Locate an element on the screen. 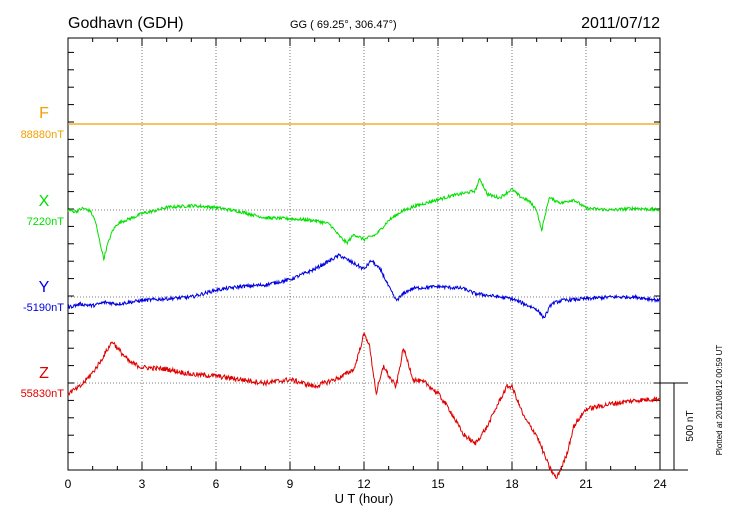 The height and width of the screenshot is (520, 730). series-name-z: Z is located at coordinates (44, 373).